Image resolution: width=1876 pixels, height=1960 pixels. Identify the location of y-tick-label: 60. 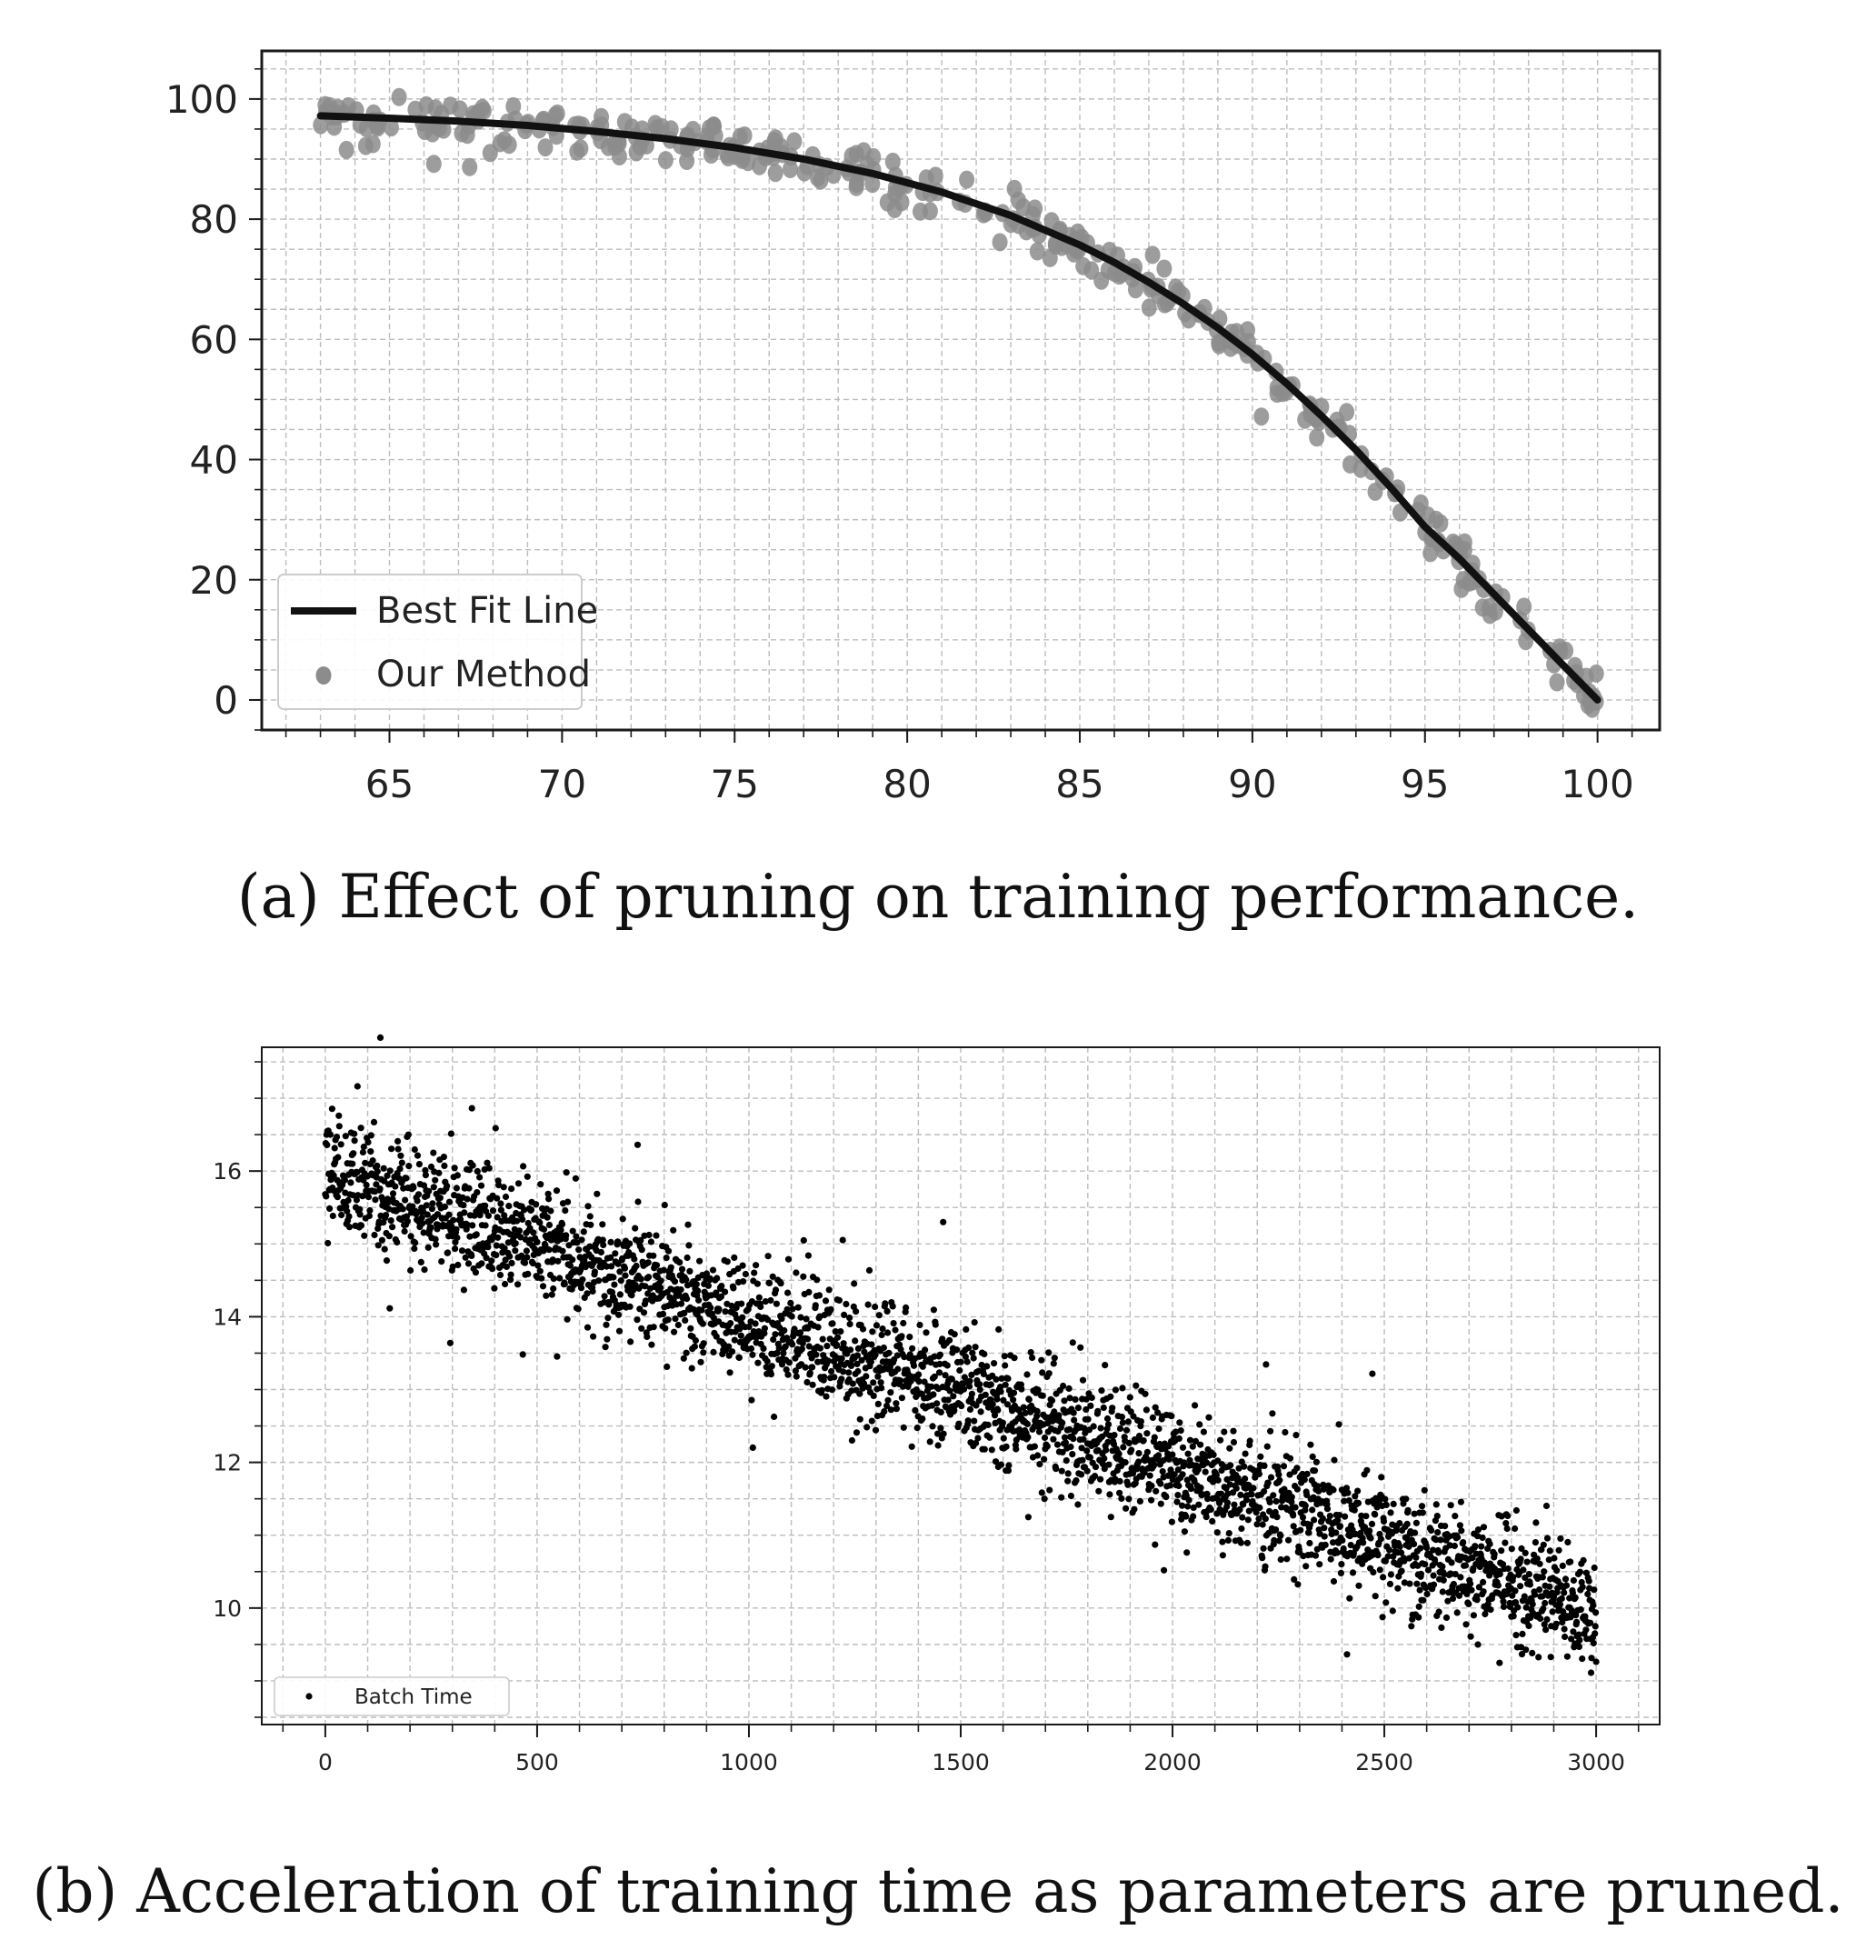
(214, 340).